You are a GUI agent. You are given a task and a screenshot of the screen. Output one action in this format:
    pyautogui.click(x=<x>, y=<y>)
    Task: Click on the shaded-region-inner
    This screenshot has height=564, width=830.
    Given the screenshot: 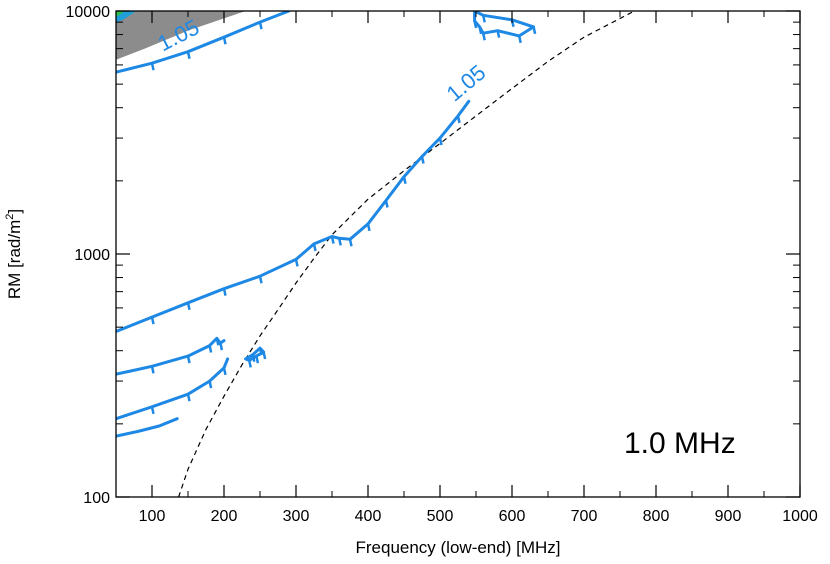 What is the action you would take?
    pyautogui.click(x=120, y=14)
    